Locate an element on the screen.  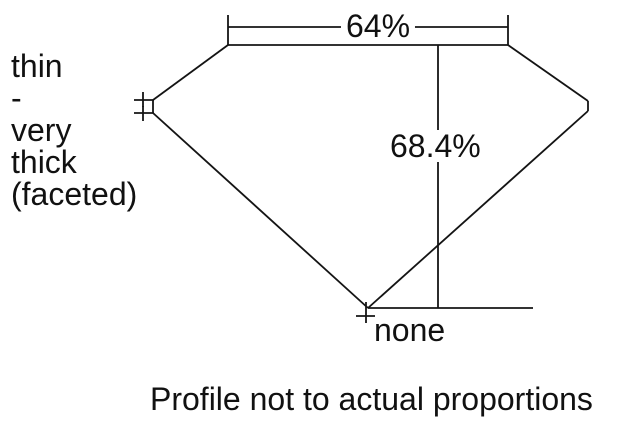
footnote: Profile not to actual proportions is located at coordinates (371, 399).